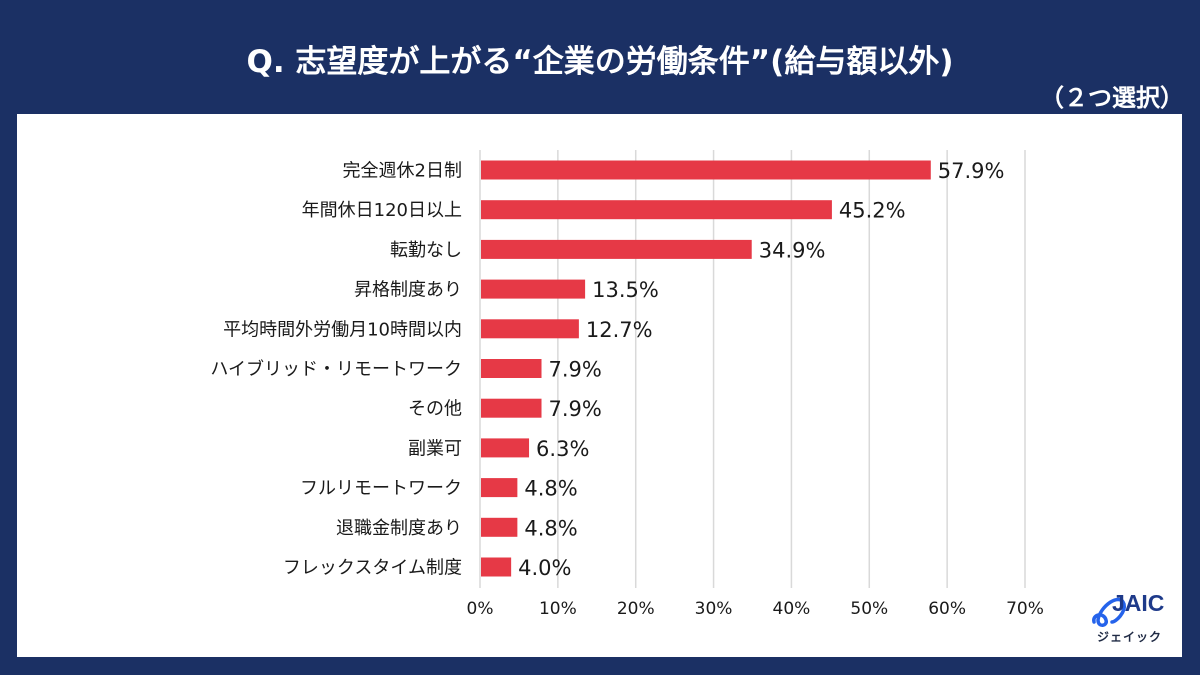 Image resolution: width=1200 pixels, height=675 pixels. What do you see at coordinates (625, 290) in the screenshot?
I see `value-label: 13.5%` at bounding box center [625, 290].